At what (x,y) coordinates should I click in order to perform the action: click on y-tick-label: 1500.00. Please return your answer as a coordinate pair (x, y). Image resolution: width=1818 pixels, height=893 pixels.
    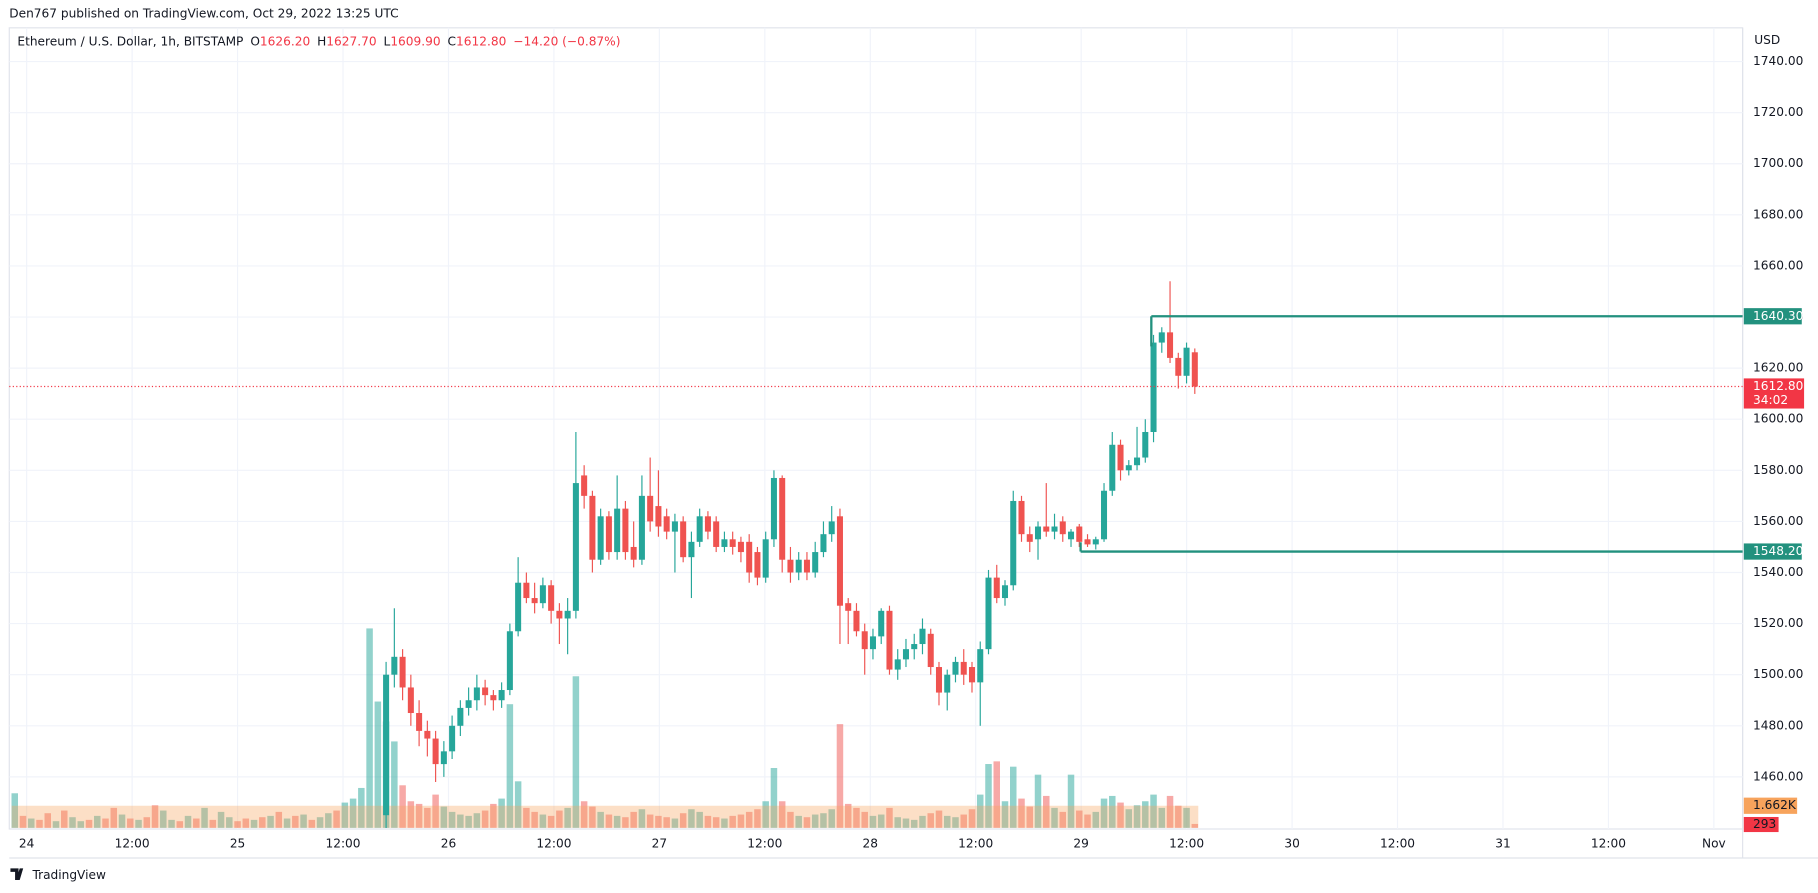
    Looking at the image, I should click on (1778, 674).